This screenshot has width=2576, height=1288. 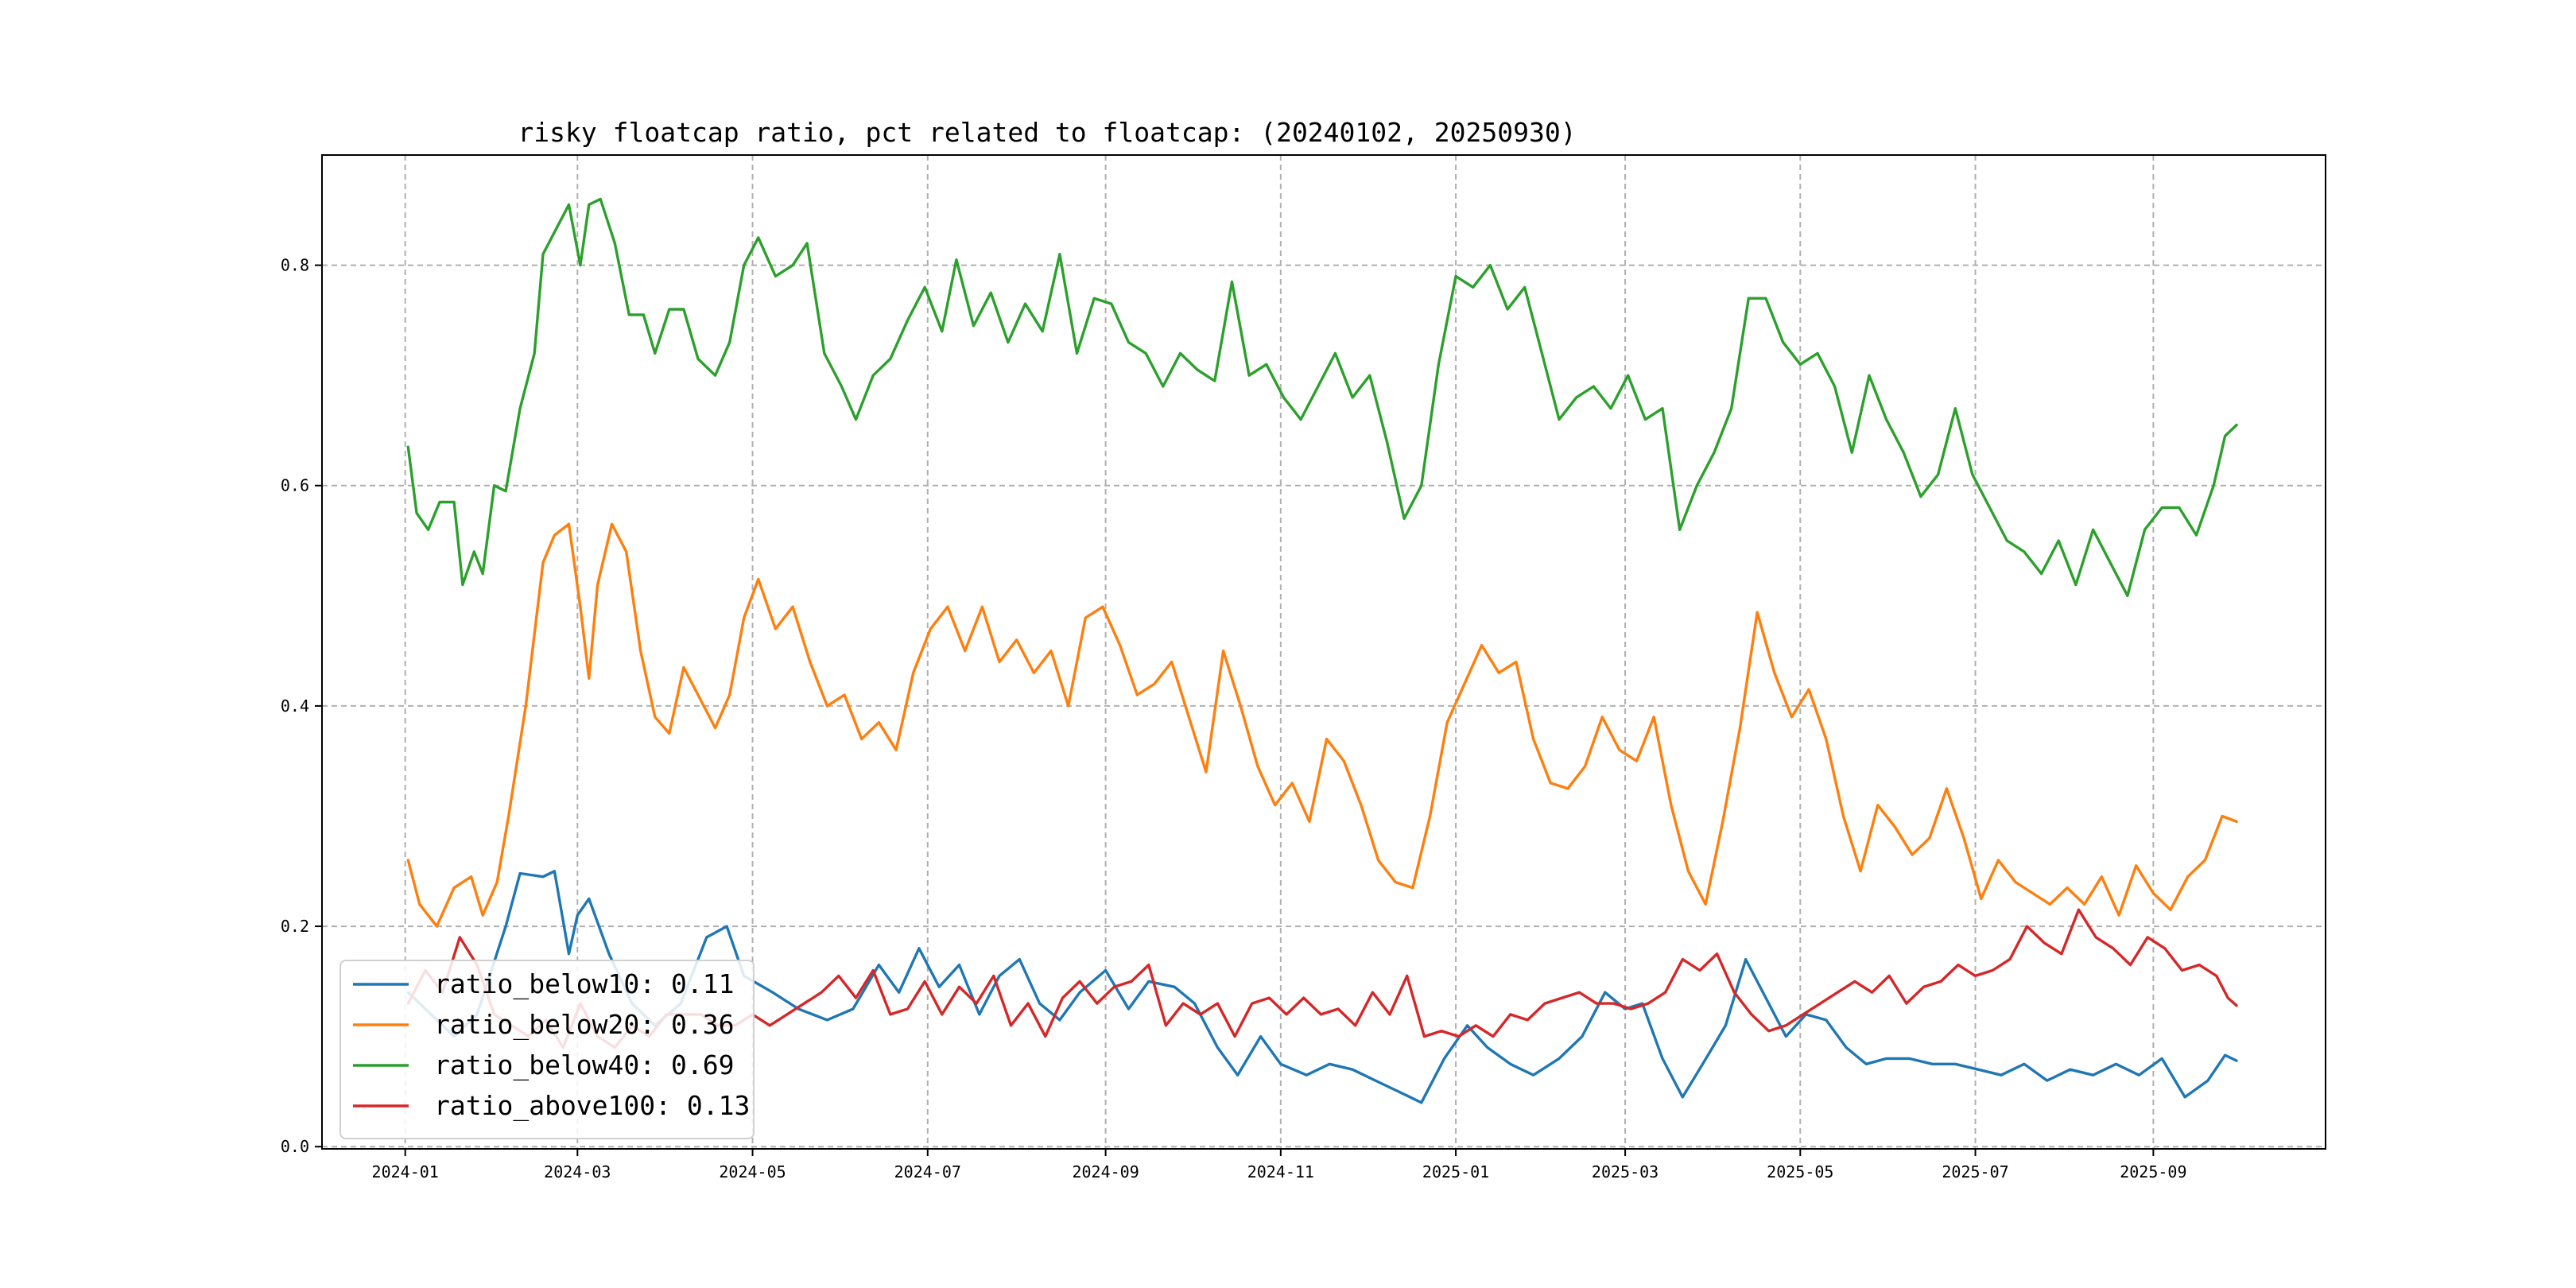 I want to click on x-tick-label: 2025-09, so click(x=2153, y=1171).